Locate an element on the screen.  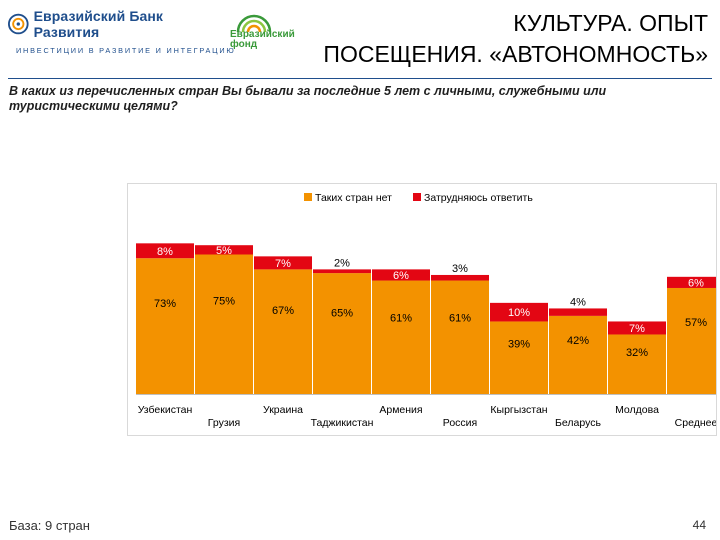
fund-name-line2: фонд is located at coordinates (244, 44).